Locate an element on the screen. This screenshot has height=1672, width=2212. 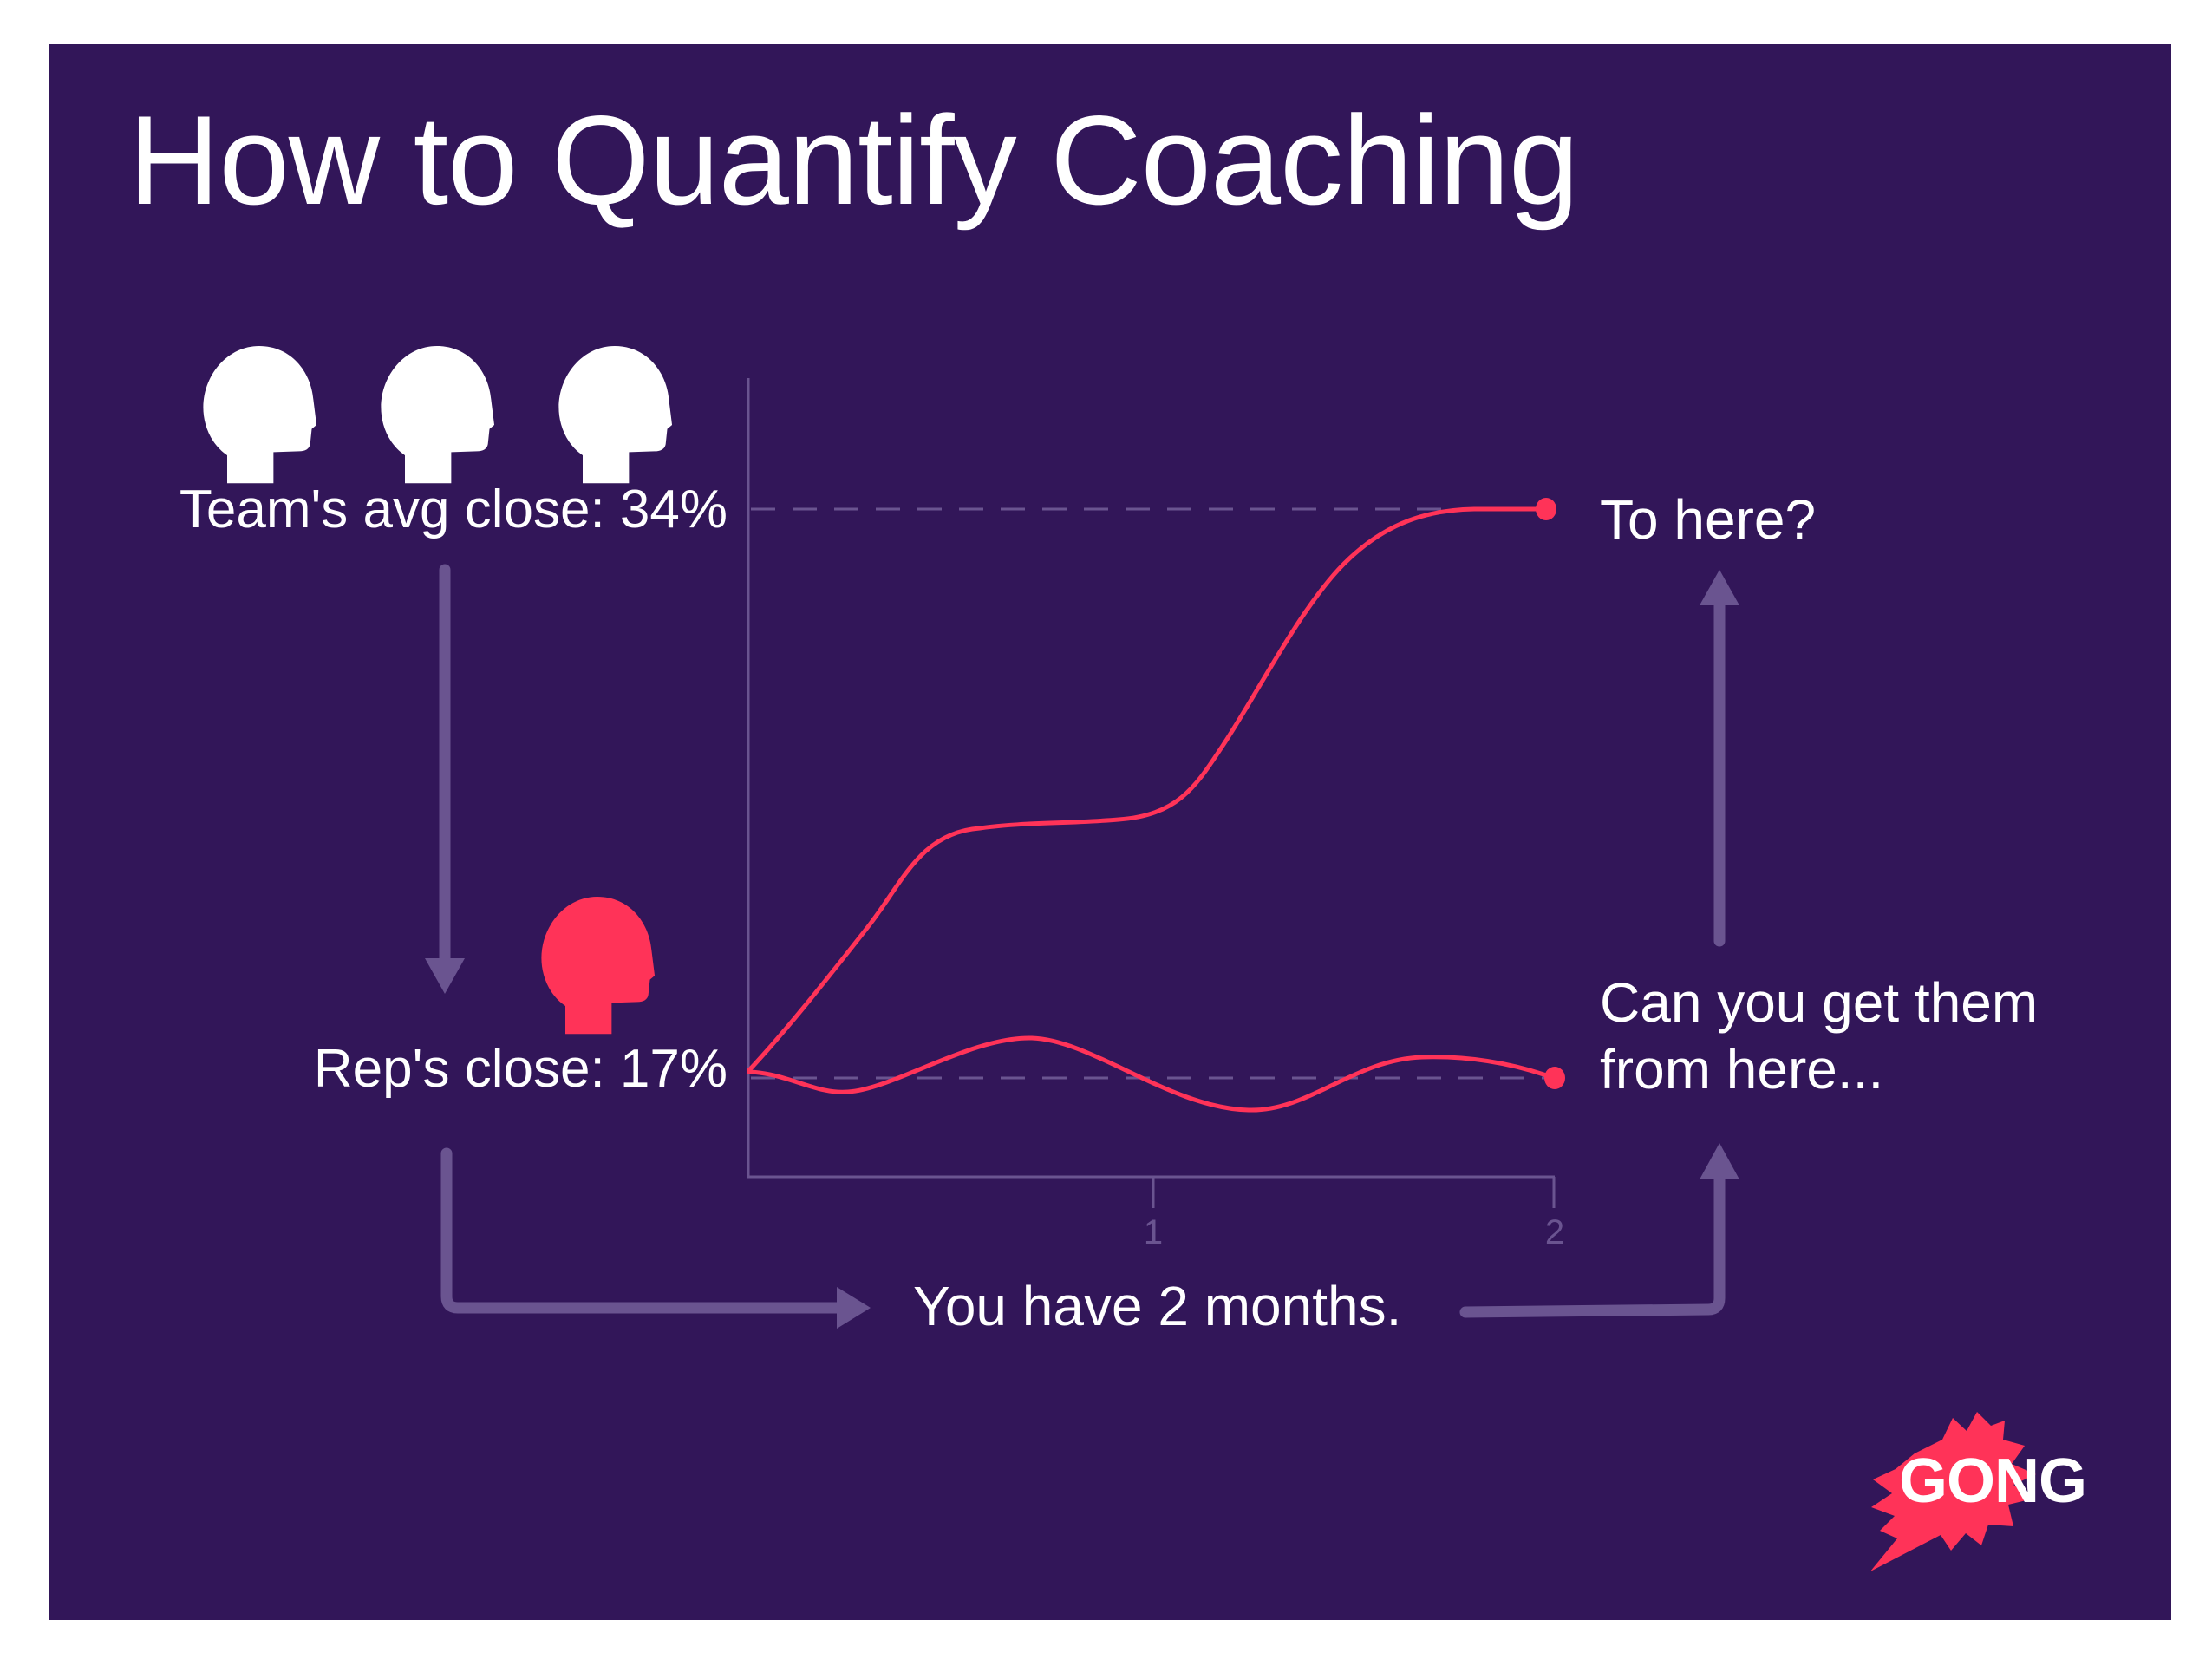
gong-logo-burst-icon is located at coordinates (1953, 1491).